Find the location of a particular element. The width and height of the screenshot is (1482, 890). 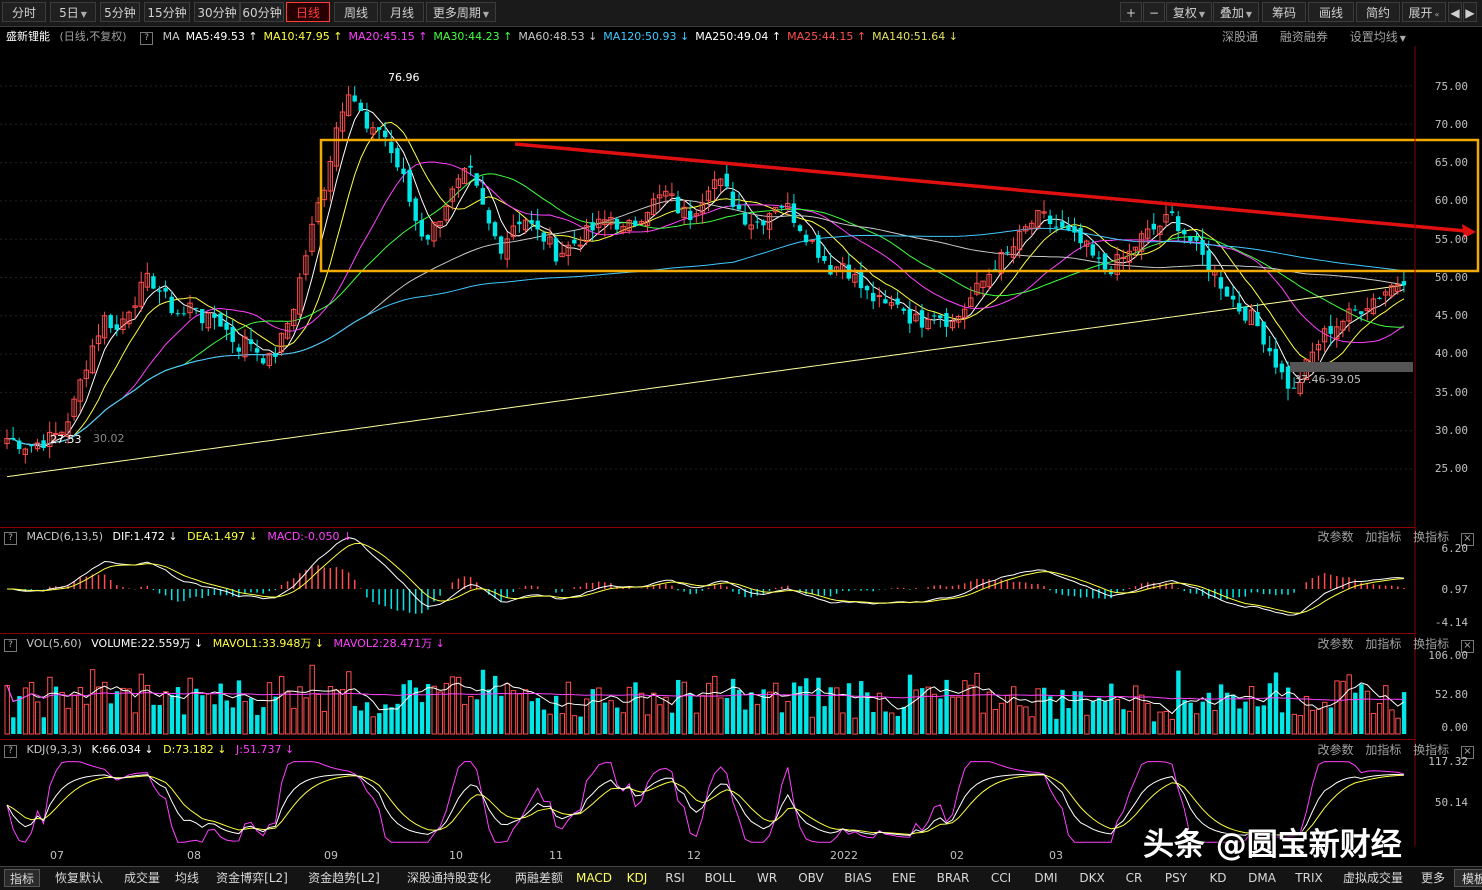

link-shenggutong: 深股通 is located at coordinates (1240, 37).